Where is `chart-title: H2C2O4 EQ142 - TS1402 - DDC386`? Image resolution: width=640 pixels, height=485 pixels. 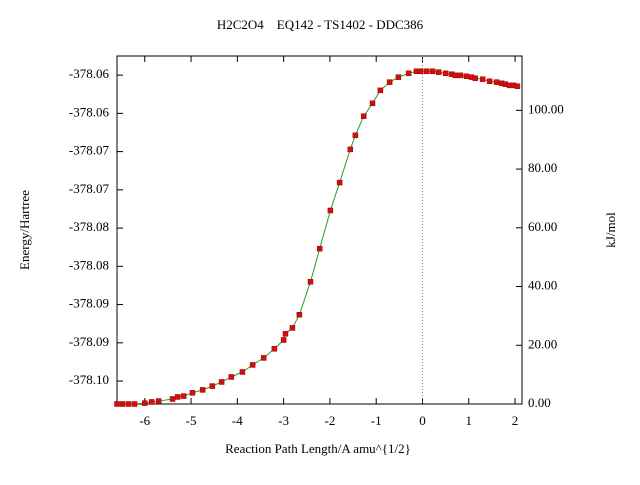
chart-title: H2C2O4 EQ142 - TS1402 - DDC386 is located at coordinates (320, 24).